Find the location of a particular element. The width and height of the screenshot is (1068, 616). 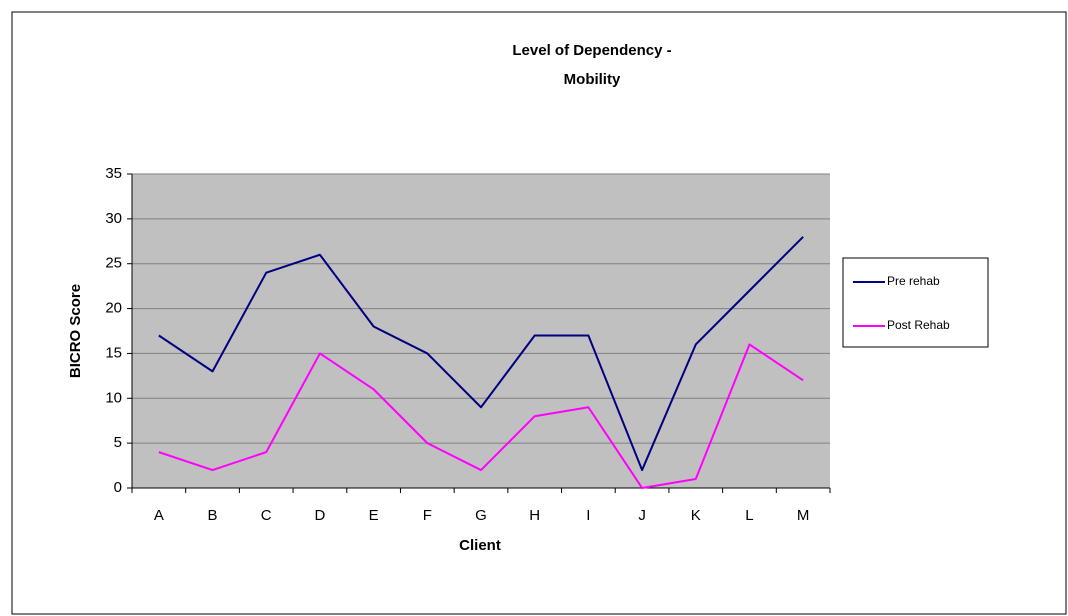

chart-title: Level of Dependency - is located at coordinates (591, 50).